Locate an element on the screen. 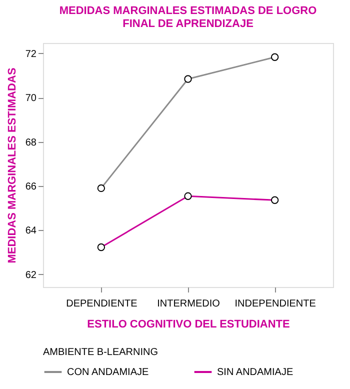 Image resolution: width=350 pixels, height=389 pixels. legend-title: AMBIENTE B-LEARNING is located at coordinates (100, 352).